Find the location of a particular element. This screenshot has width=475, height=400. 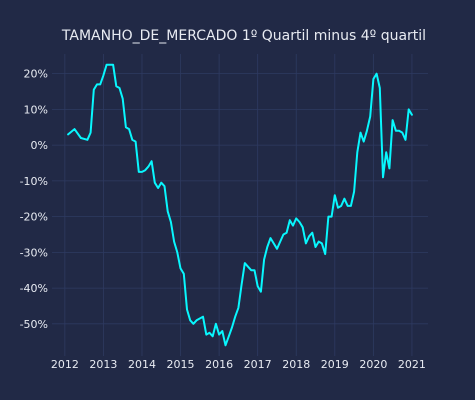

x-tick-label: 2014 is located at coordinates (142, 364).